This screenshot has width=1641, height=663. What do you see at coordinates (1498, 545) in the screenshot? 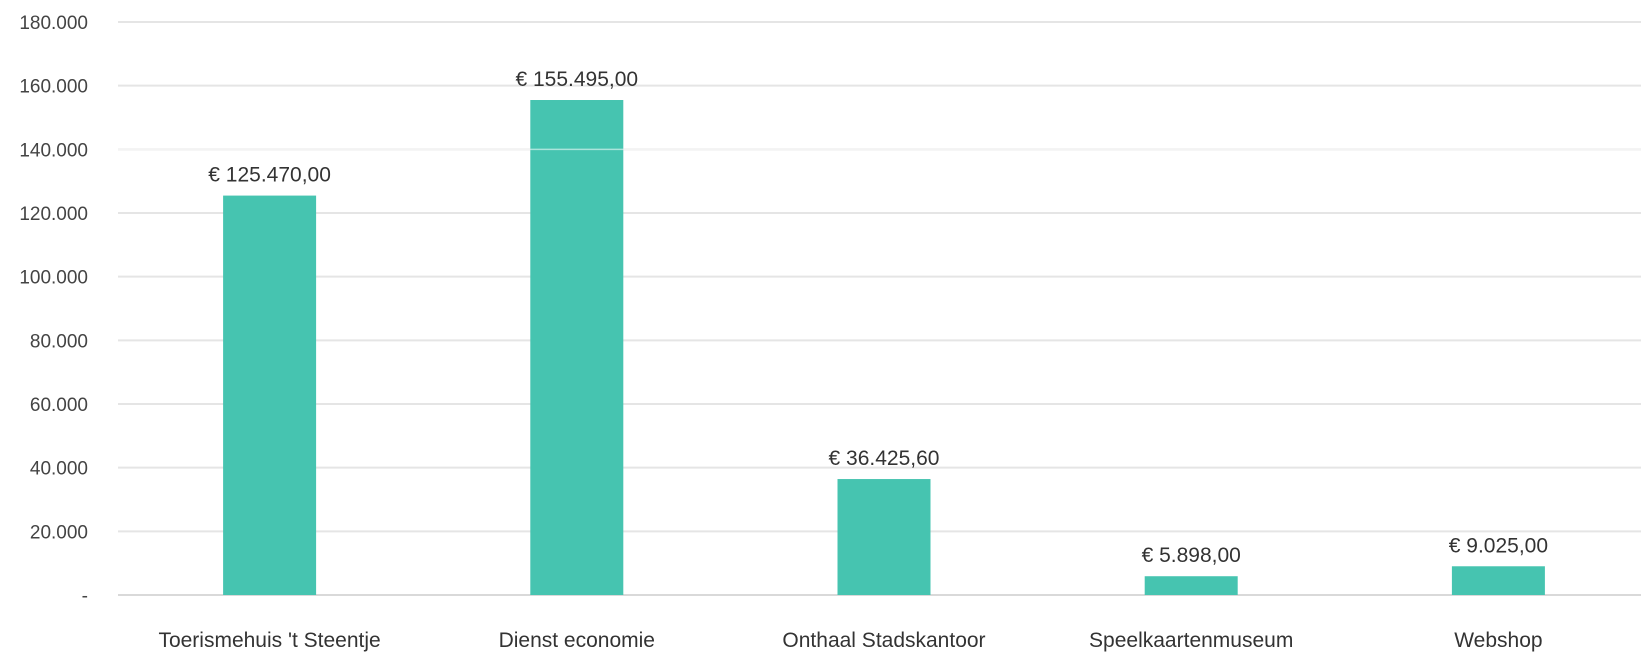
I see `data-label: € 9.025,00` at bounding box center [1498, 545].